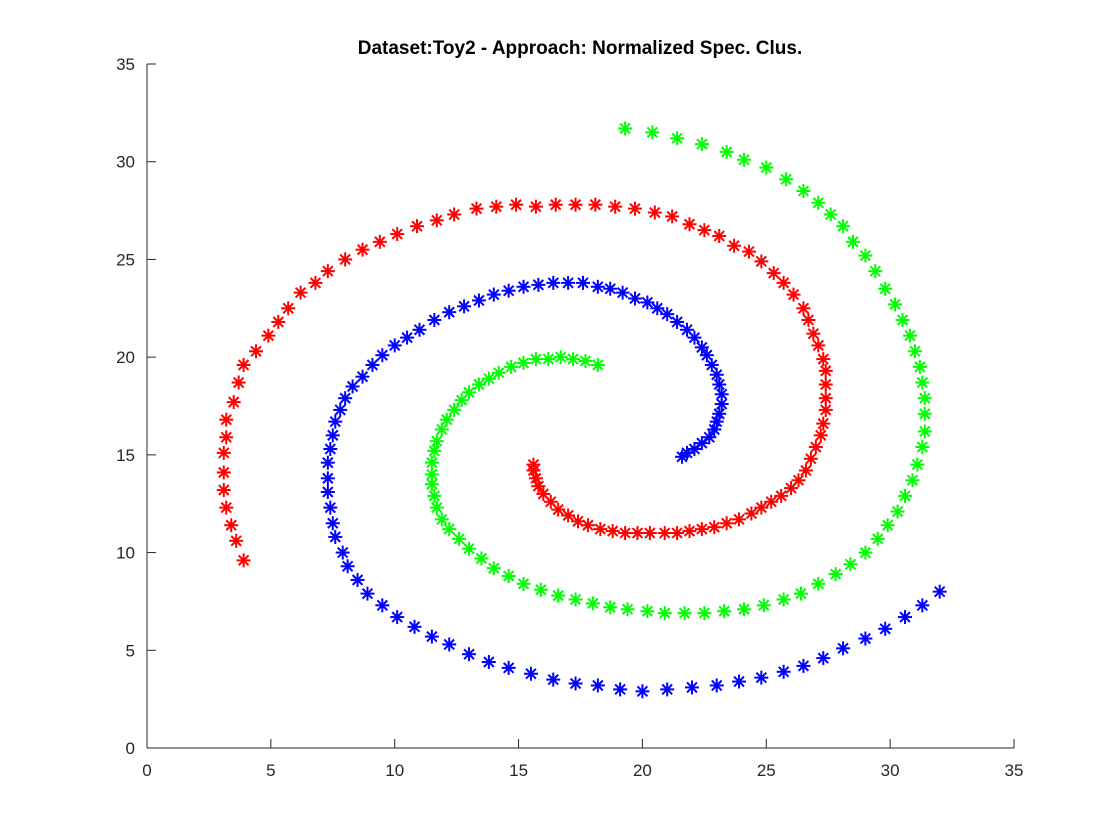  Describe the element at coordinates (766, 770) in the screenshot. I see `x-tick-label: 25` at that location.